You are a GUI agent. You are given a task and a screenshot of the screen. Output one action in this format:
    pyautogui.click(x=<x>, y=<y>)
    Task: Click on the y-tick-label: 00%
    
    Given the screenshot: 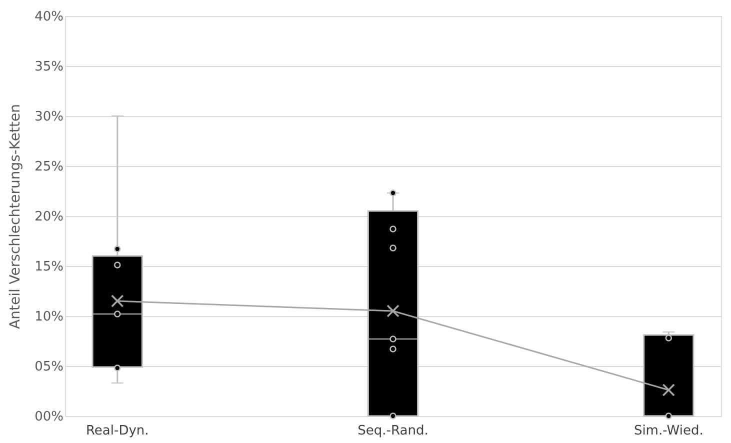 What is the action you would take?
    pyautogui.click(x=49, y=417)
    